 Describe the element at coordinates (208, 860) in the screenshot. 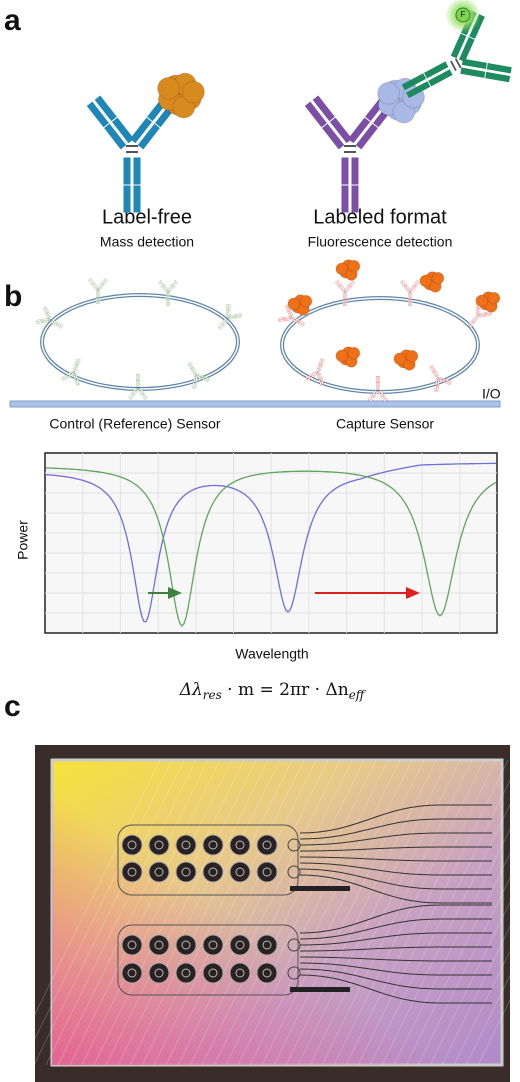

I see `sensor-bay` at that location.